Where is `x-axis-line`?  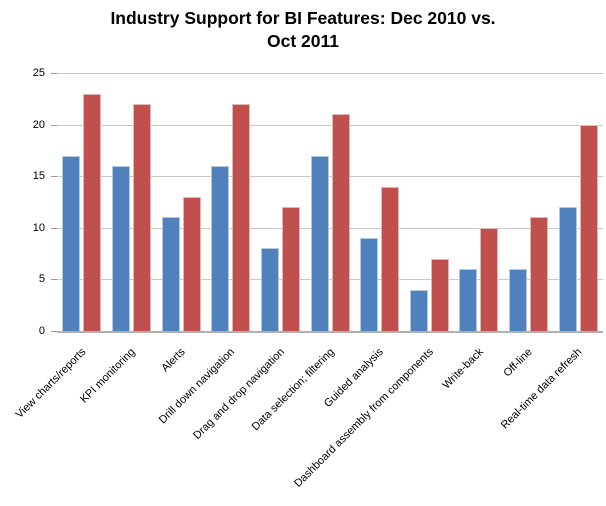 x-axis-line is located at coordinates (330, 332).